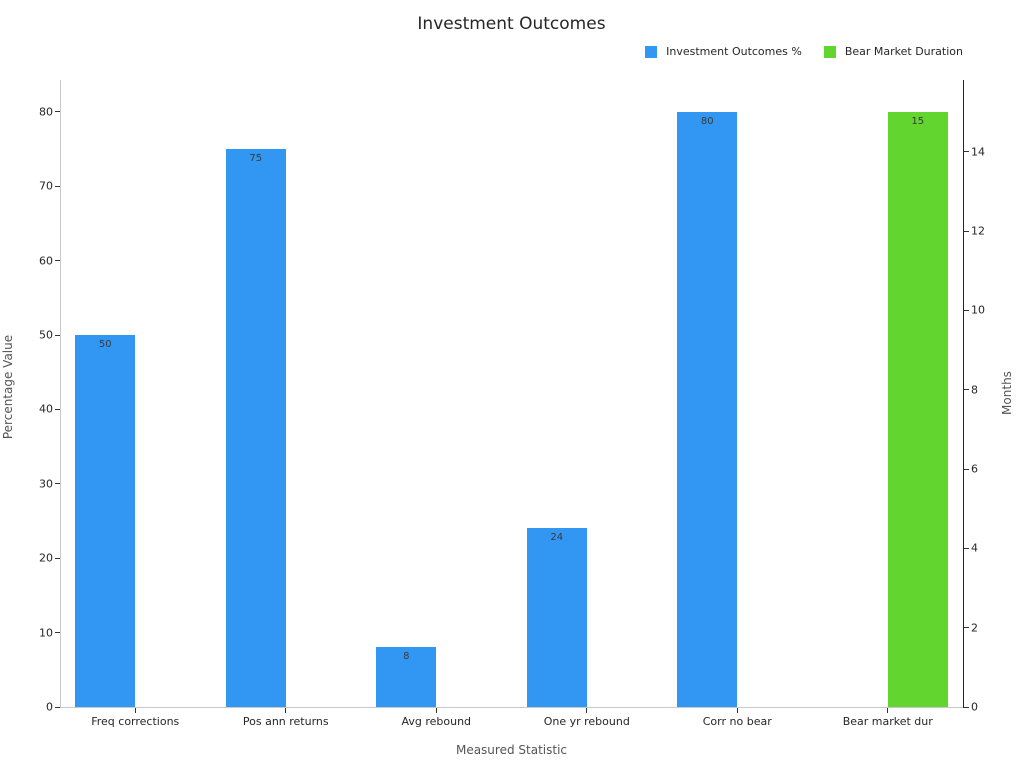  I want to click on legend-label: Bear Market Duration, so click(903, 51).